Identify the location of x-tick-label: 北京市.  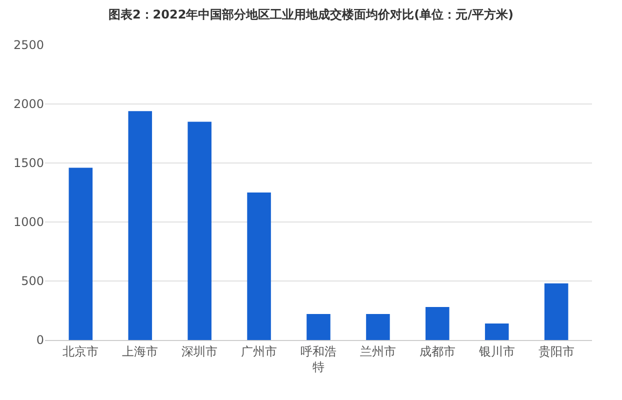
(80, 351).